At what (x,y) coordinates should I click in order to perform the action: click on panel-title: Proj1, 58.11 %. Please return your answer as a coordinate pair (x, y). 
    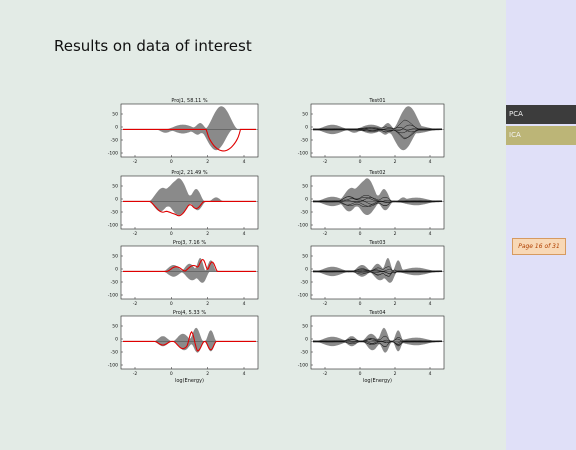
    Looking at the image, I should click on (189, 101).